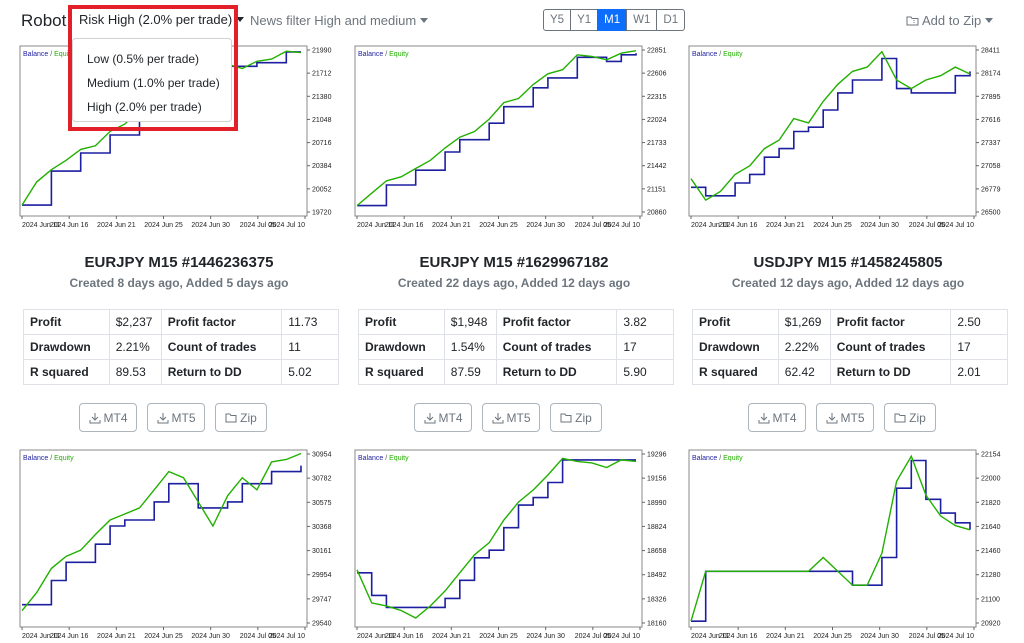  I want to click on robot-created: Created 8 days ago, Added 5 days ago, so click(179, 283).